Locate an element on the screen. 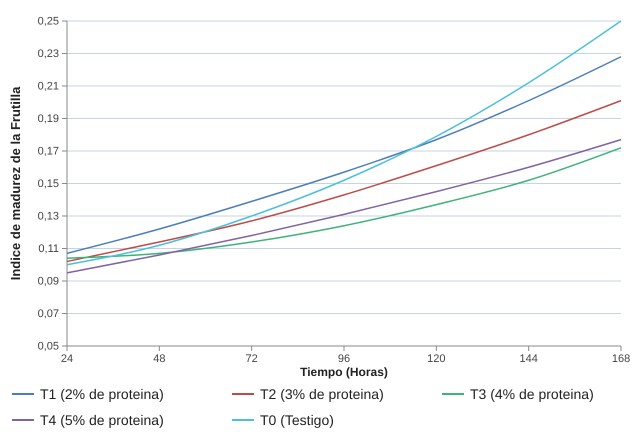 The height and width of the screenshot is (436, 637). x-tick-label: 120 is located at coordinates (436, 358).